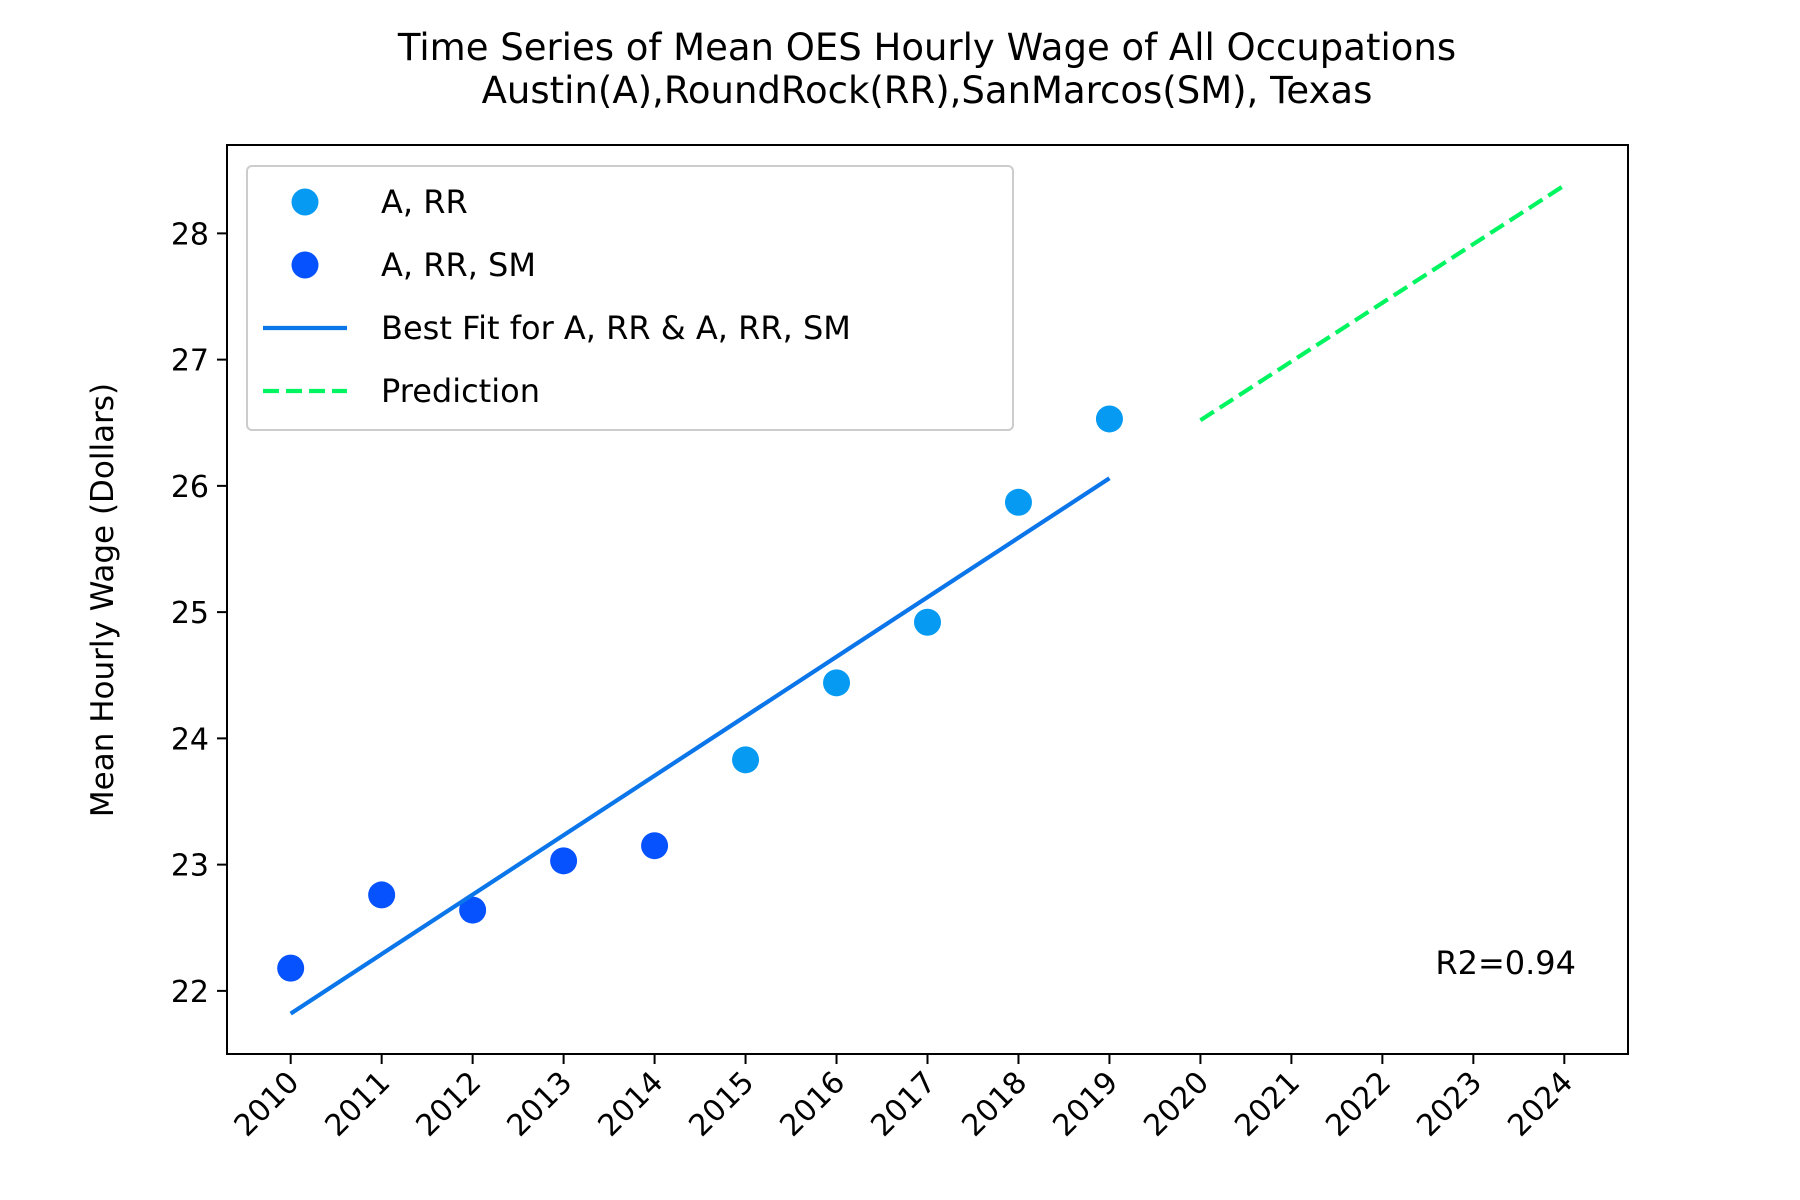  What do you see at coordinates (473, 910) in the screenshot?
I see `point-a-rr-sm-2012` at bounding box center [473, 910].